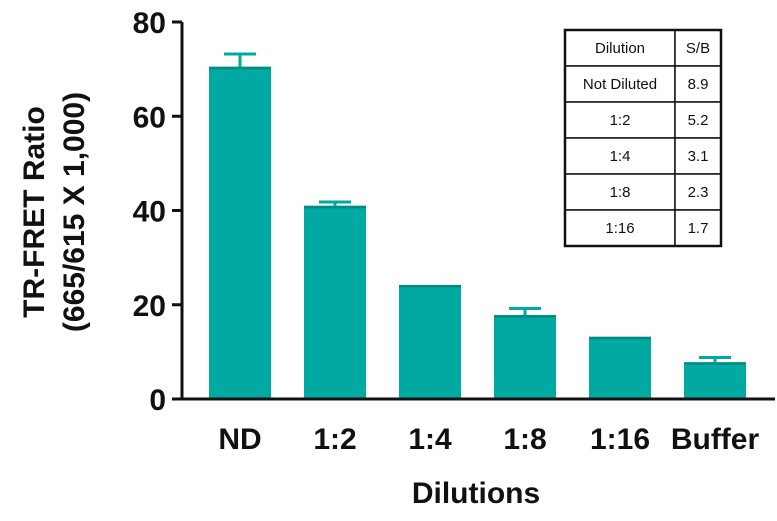 The height and width of the screenshot is (521, 777). I want to click on table-text-2-1: 5.2, so click(698, 120).